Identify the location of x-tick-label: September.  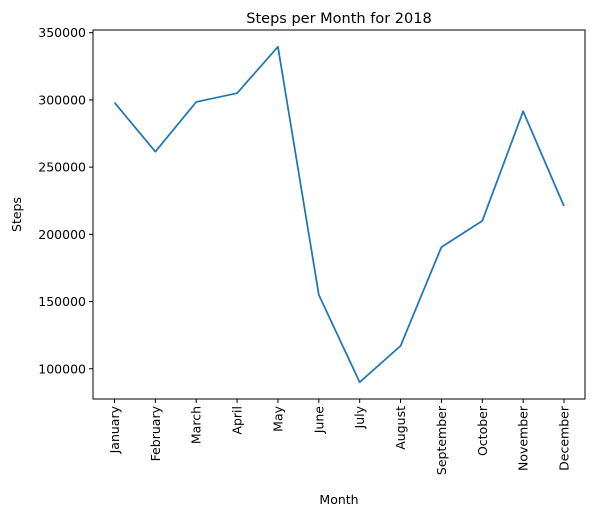
(441, 440).